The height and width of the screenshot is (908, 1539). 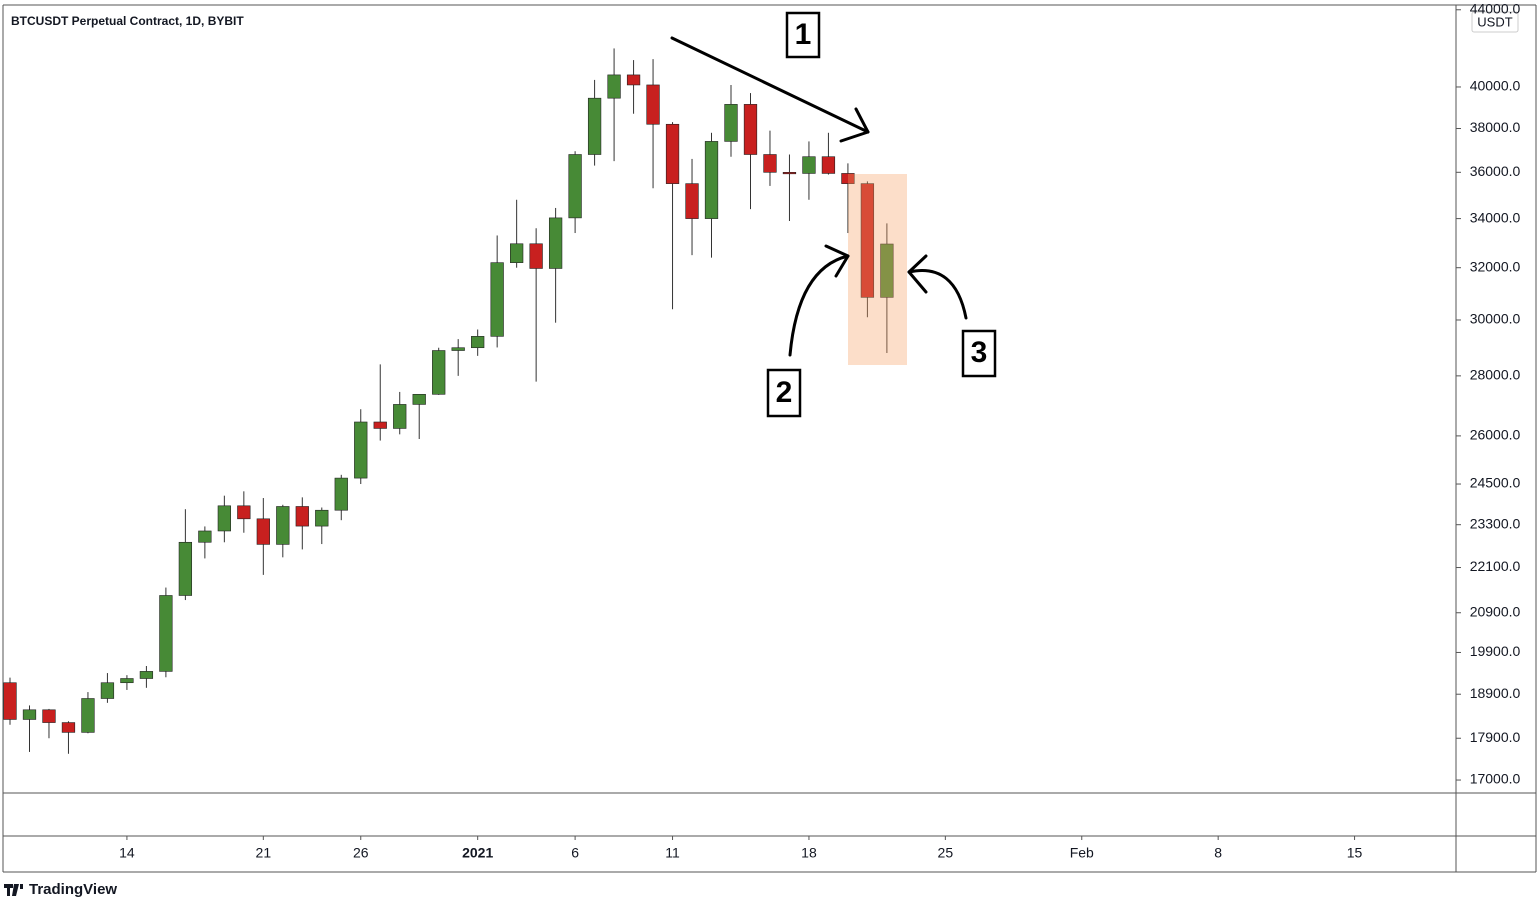 What do you see at coordinates (1495, 483) in the screenshot?
I see `y-tick-label: 24500.0` at bounding box center [1495, 483].